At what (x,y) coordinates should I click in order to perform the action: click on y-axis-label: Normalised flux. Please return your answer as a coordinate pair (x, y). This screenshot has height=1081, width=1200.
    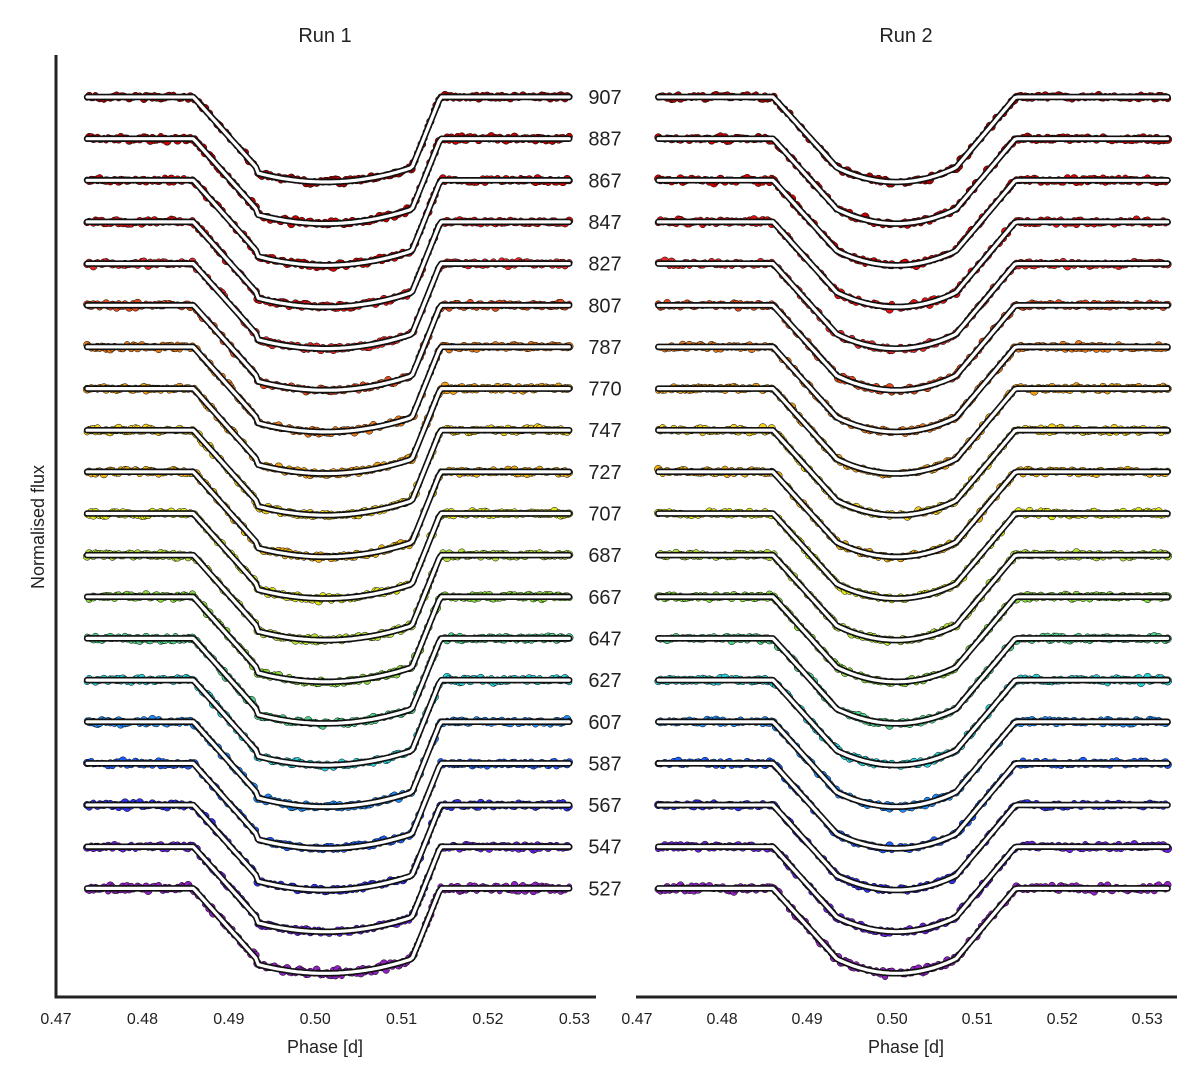
    Looking at the image, I should click on (38, 527).